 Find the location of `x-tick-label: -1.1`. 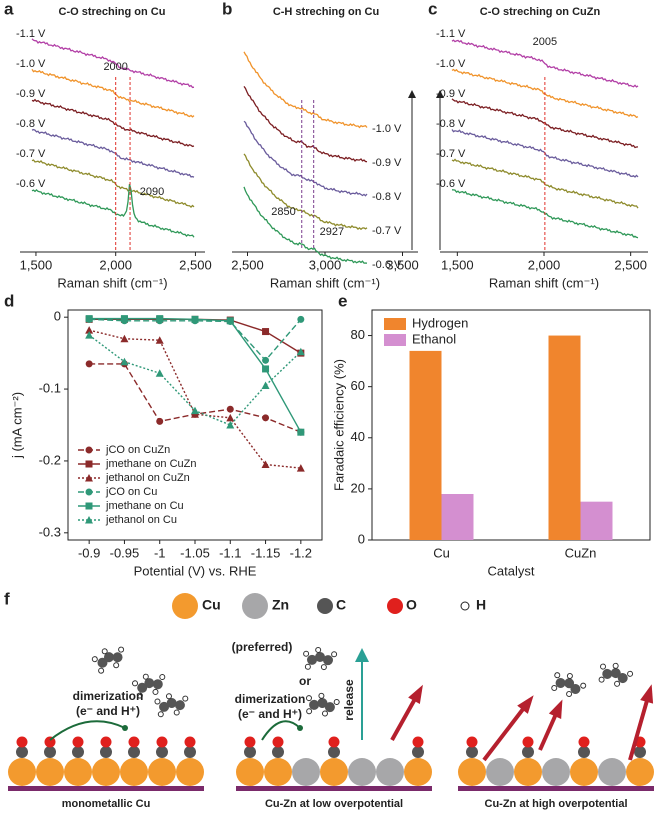

x-tick-label: -1.1 is located at coordinates (230, 552).